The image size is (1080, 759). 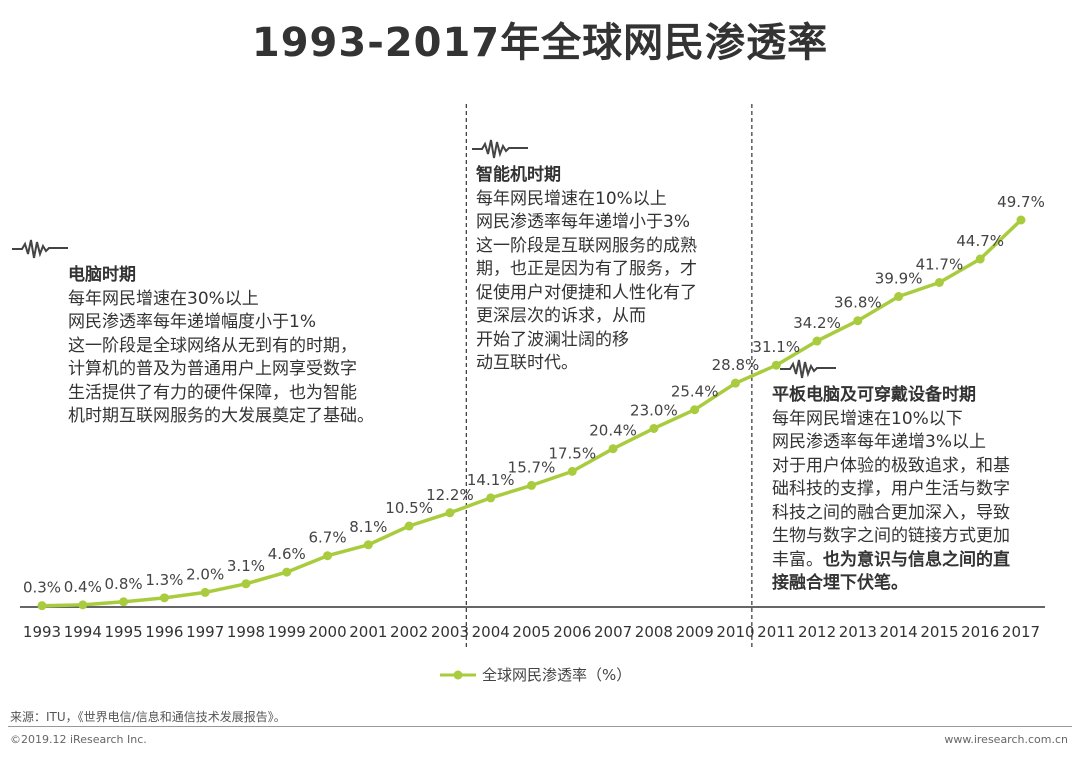 I want to click on x-tick-label: 1999, so click(x=287, y=632).